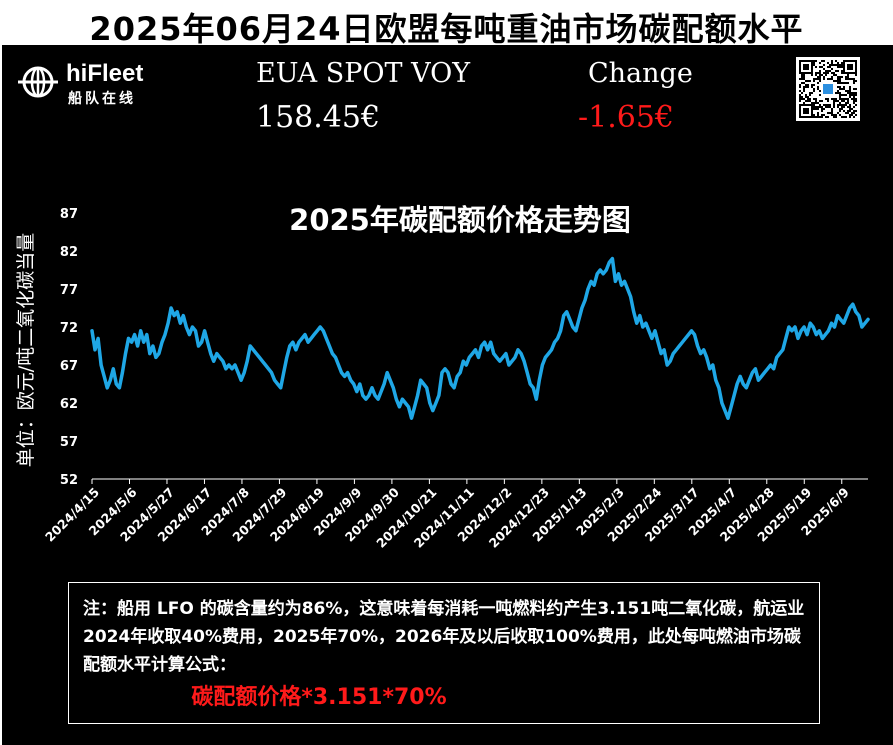 The height and width of the screenshot is (745, 893). Describe the element at coordinates (69, 442) in the screenshot. I see `y-tick-label: 57` at that location.